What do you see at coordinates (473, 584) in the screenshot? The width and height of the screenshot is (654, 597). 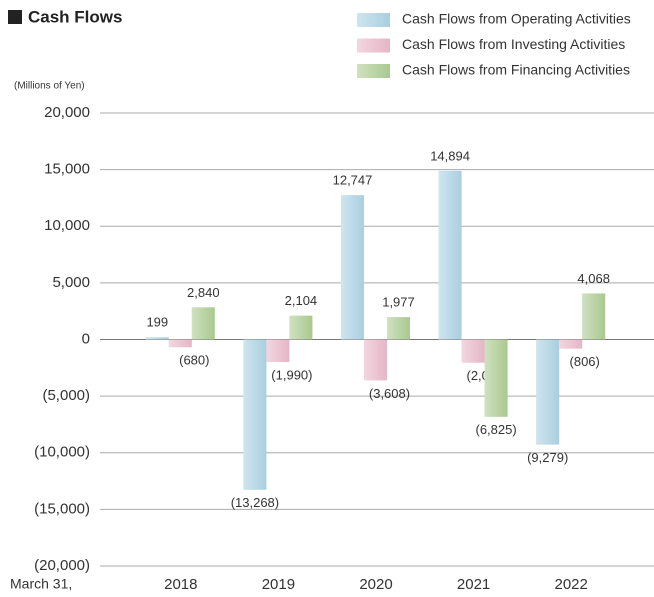 I see `x-tick-label: 2021` at bounding box center [473, 584].